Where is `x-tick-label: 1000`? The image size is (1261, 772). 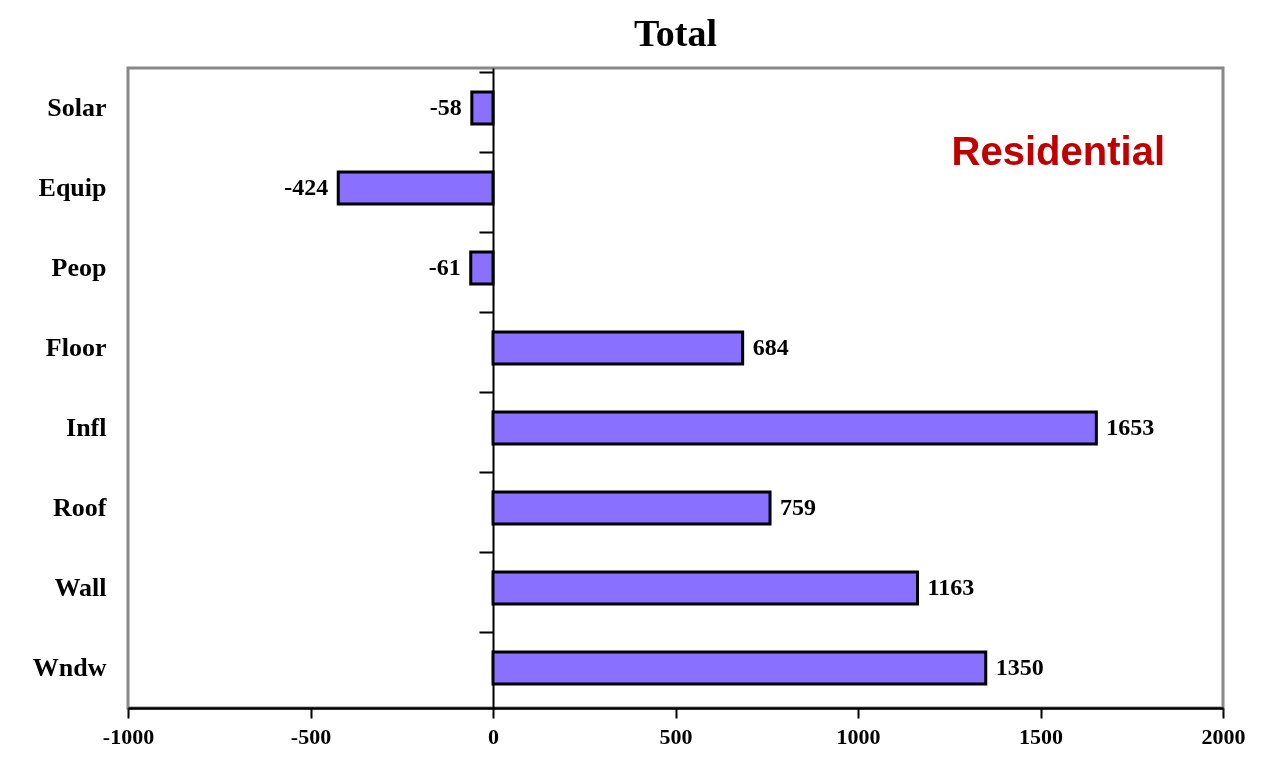
x-tick-label: 1000 is located at coordinates (858, 736).